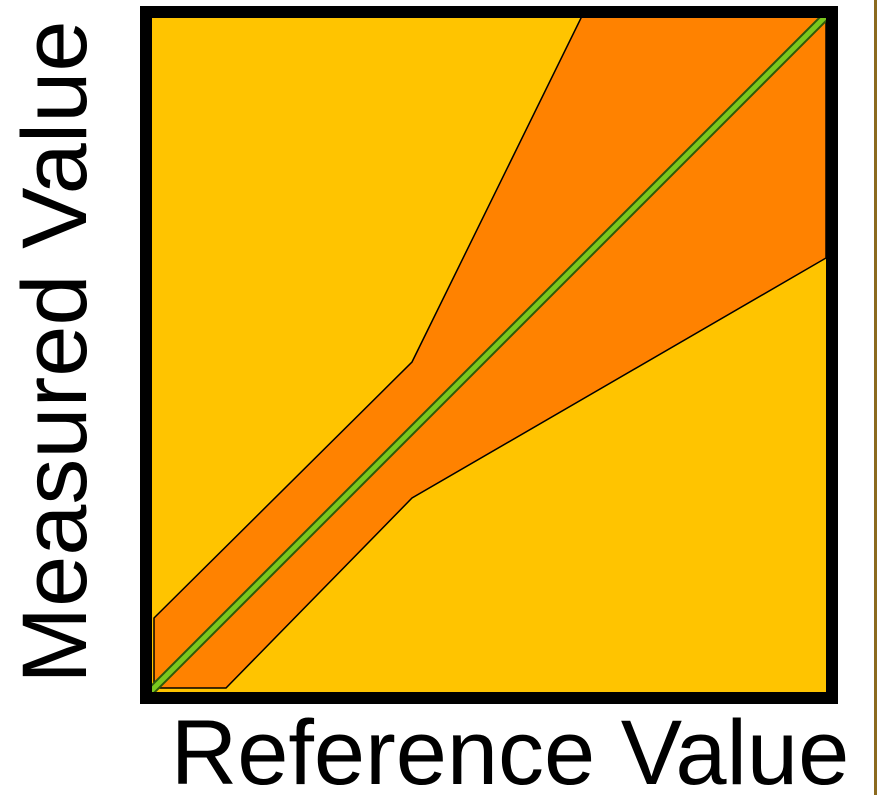 The height and width of the screenshot is (795, 877). I want to click on x-axis-label: Reference Value, so click(510, 748).